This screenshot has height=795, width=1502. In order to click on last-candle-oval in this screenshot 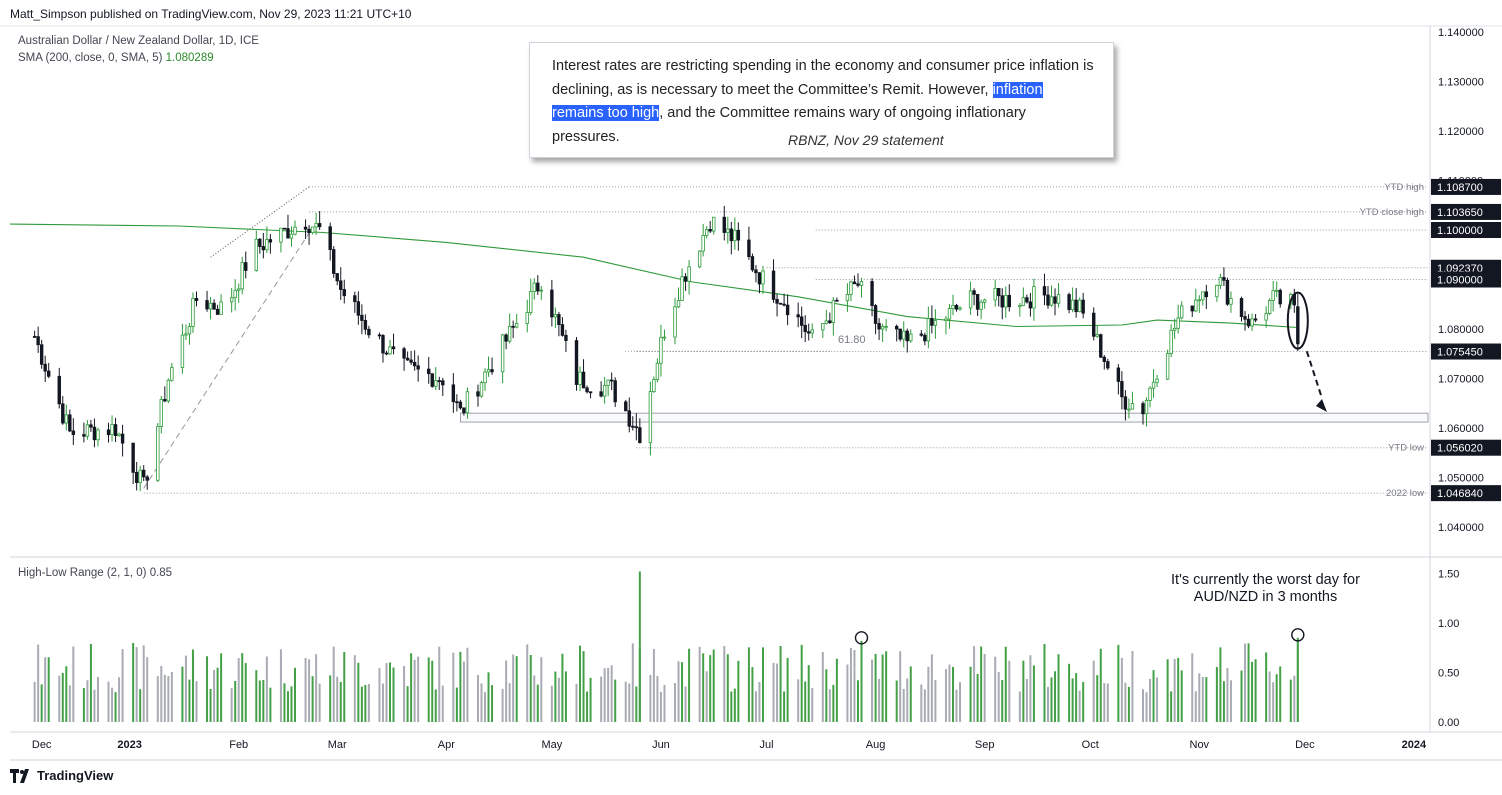, I will do `click(1297, 320)`.